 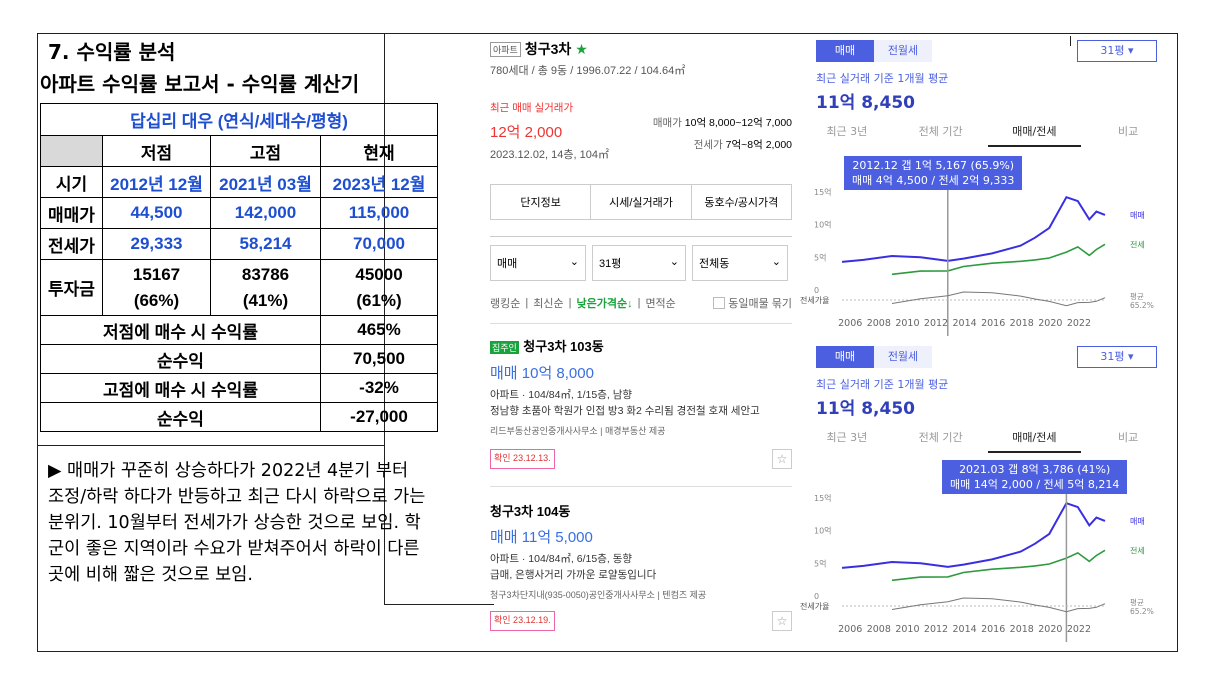 I want to click on y-tick-label: 15억, so click(x=823, y=498).